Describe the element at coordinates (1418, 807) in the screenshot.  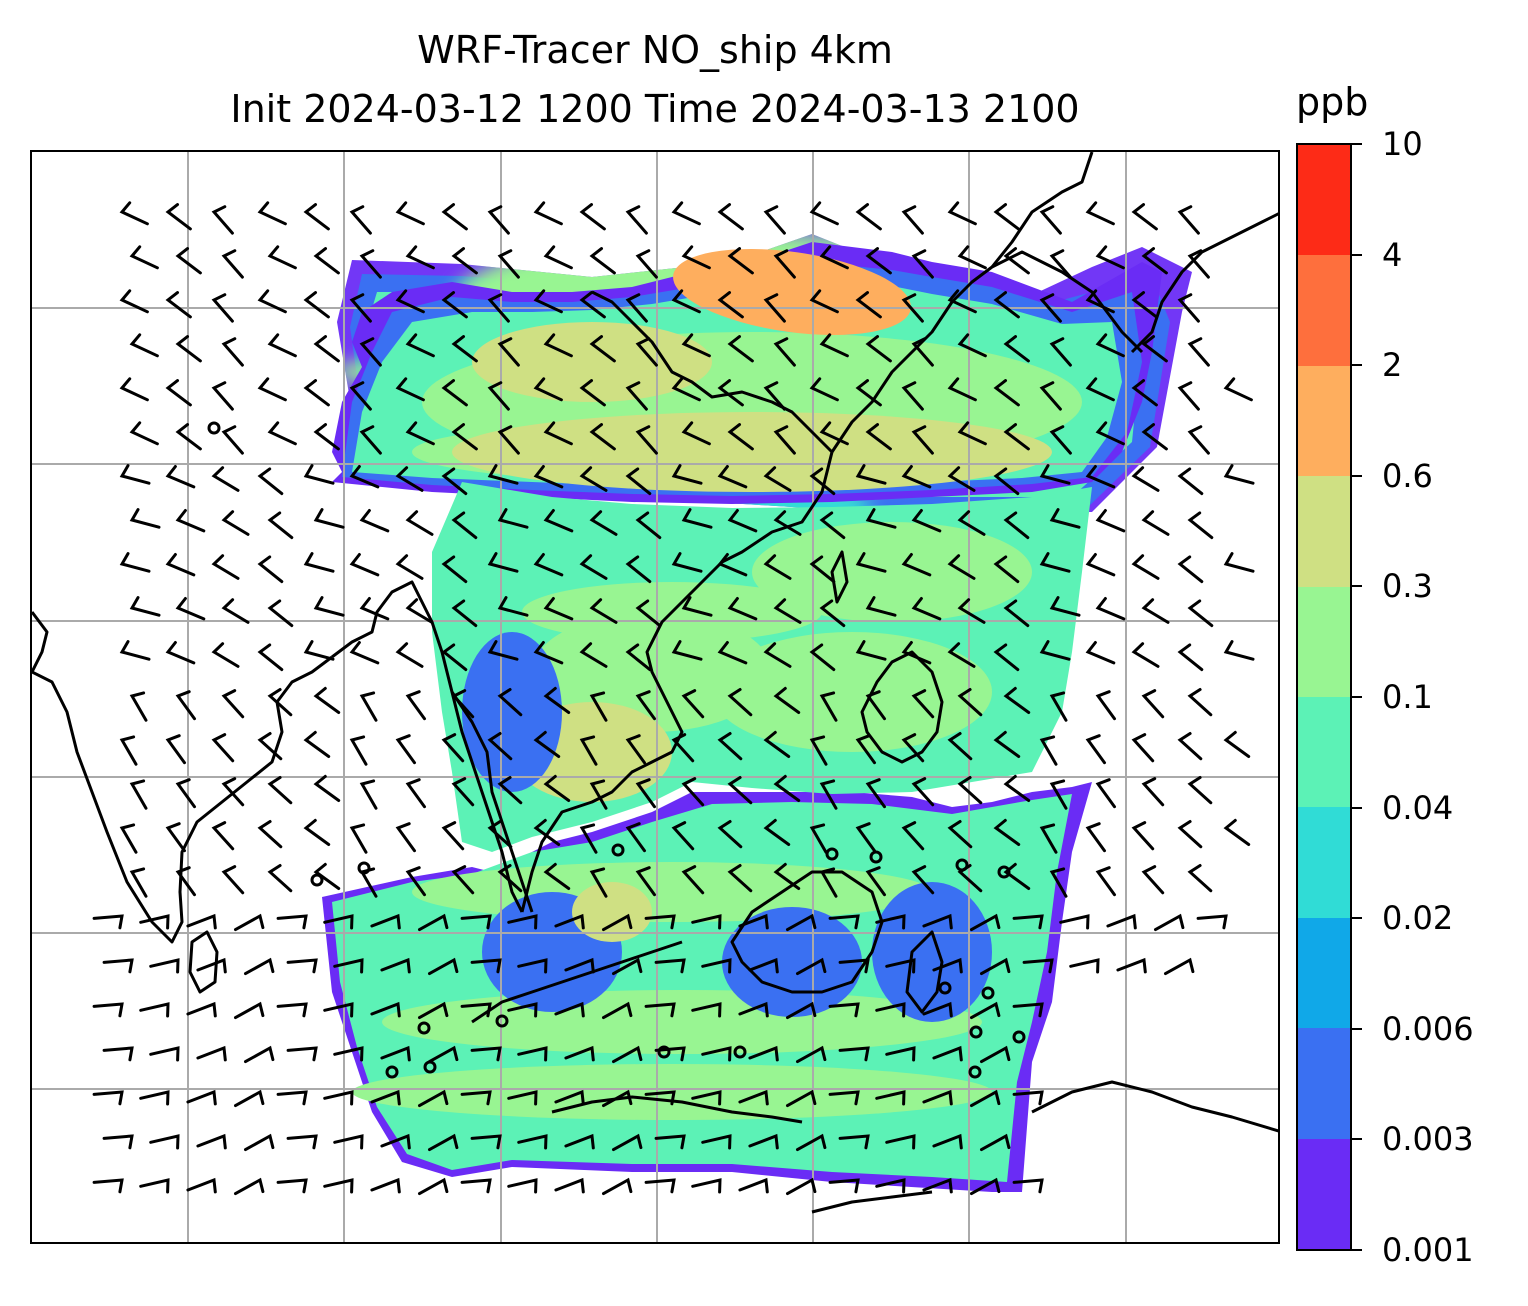
I see `colorbar-tick-label: 0.04` at that location.